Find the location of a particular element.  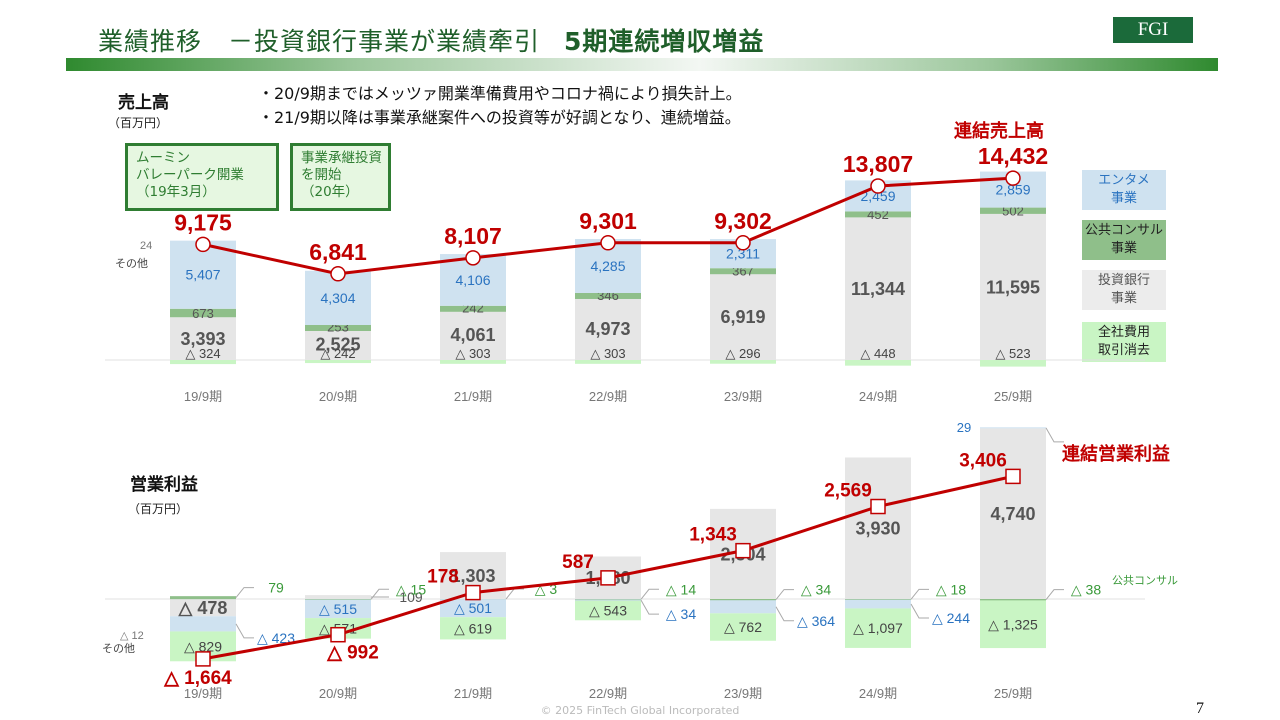

x-tick-label: 19/9期 is located at coordinates (203, 396).